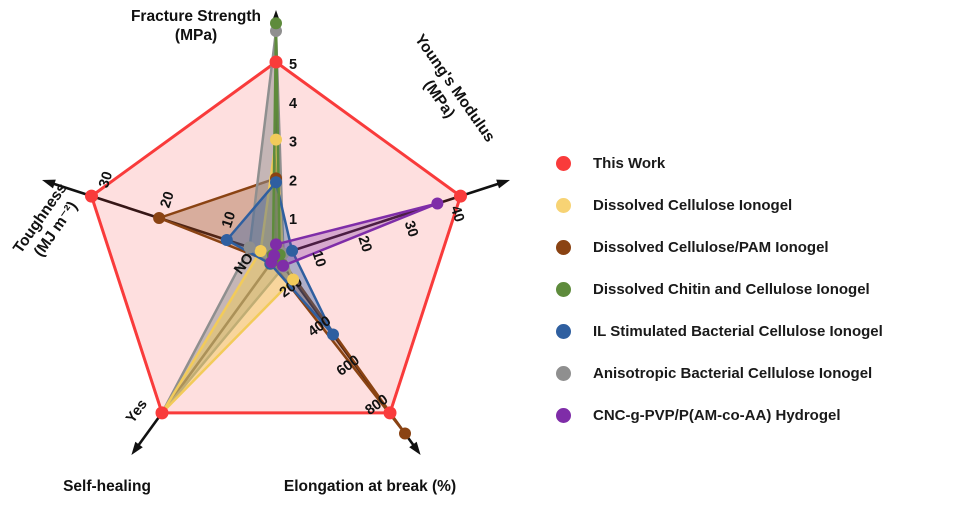 This screenshot has width=953, height=515. Describe the element at coordinates (293, 104) in the screenshot. I see `tick-fracture-4: 4` at that location.